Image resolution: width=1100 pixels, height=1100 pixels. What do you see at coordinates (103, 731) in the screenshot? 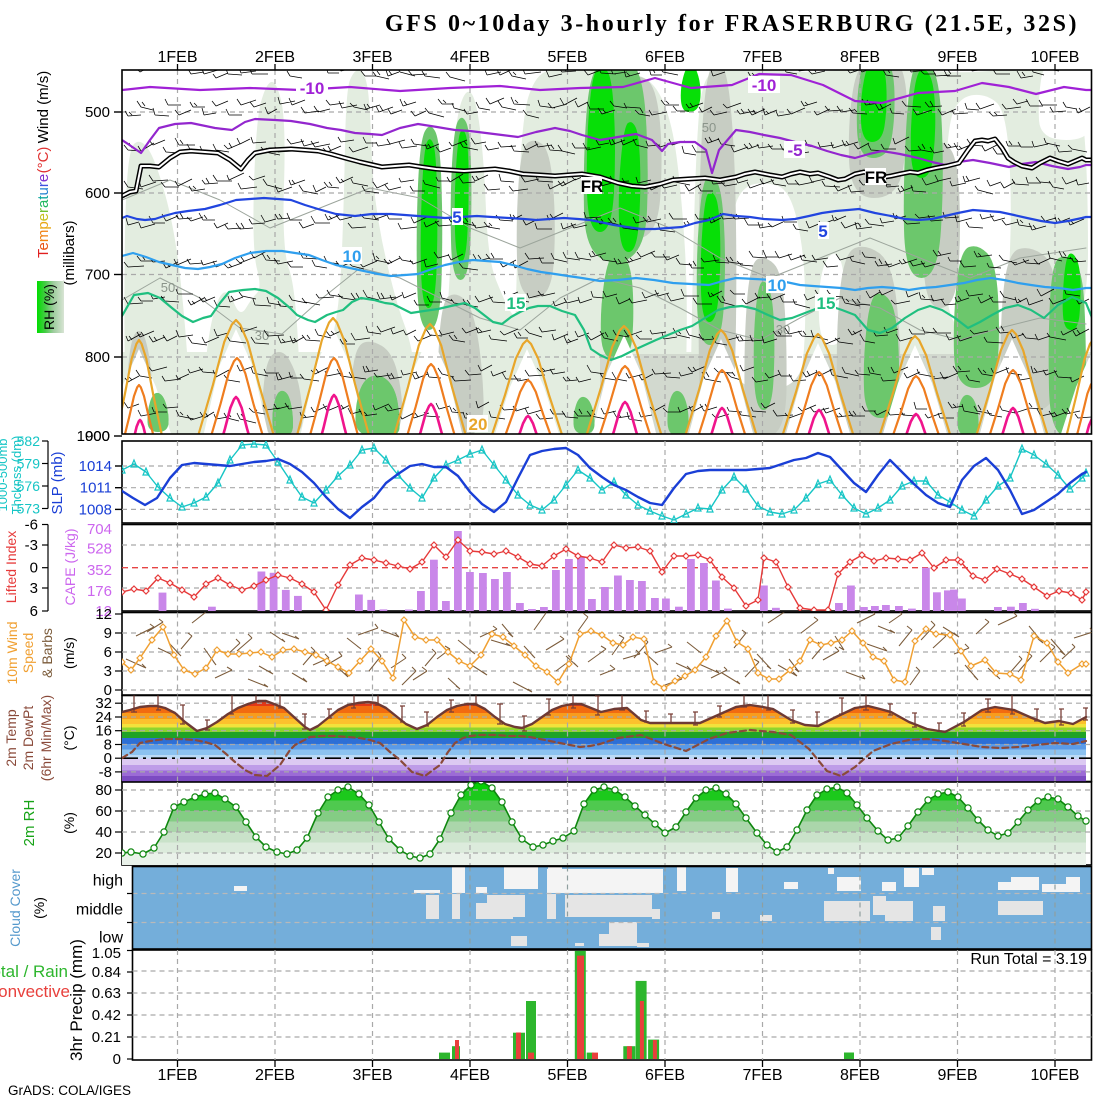
I see `svg-text: 16` at bounding box center [103, 731].